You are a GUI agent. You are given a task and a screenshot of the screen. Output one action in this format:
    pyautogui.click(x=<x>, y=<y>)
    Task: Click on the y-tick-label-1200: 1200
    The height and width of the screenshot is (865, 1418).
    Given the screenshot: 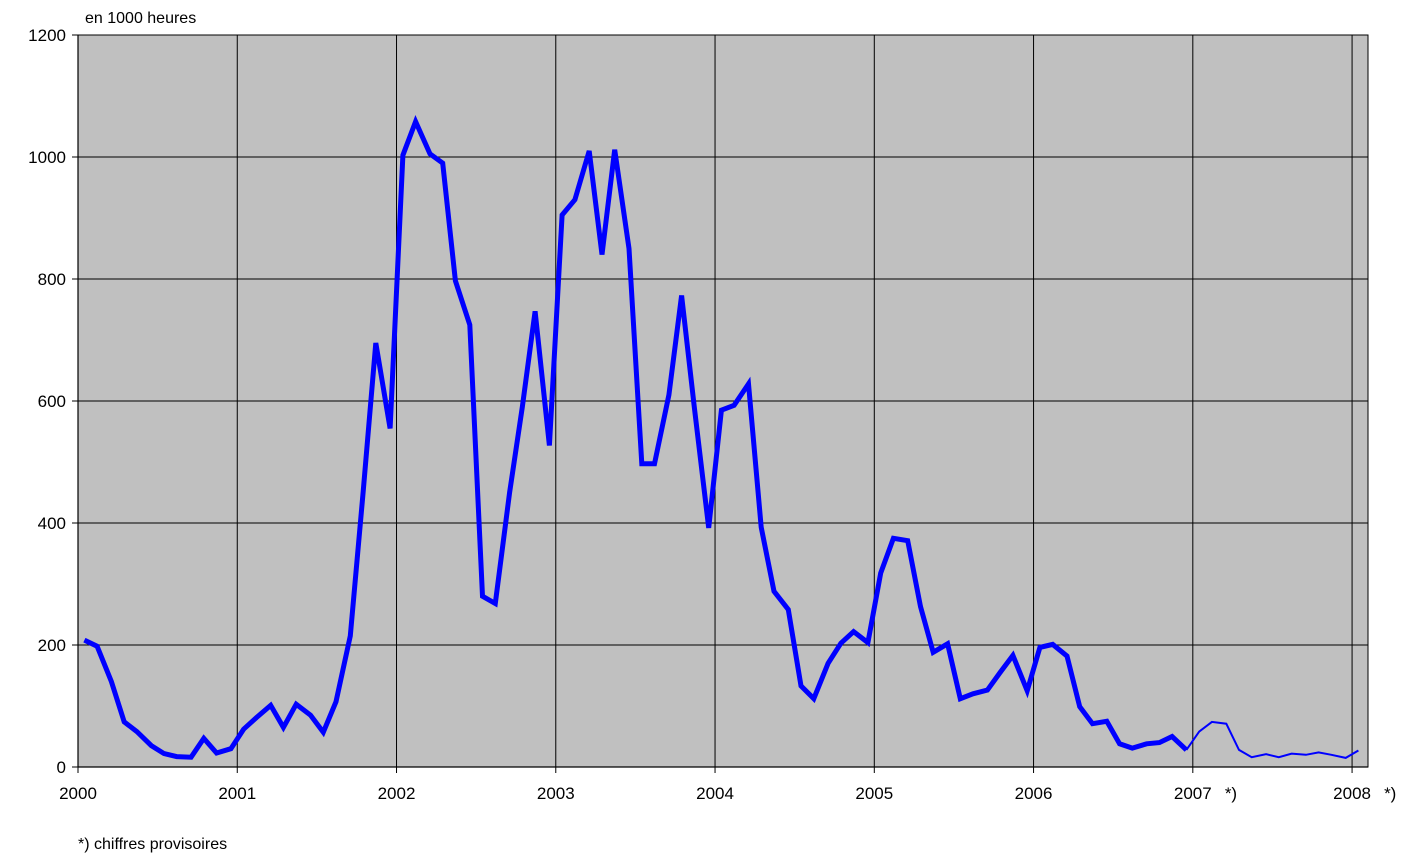 What is the action you would take?
    pyautogui.click(x=47, y=35)
    